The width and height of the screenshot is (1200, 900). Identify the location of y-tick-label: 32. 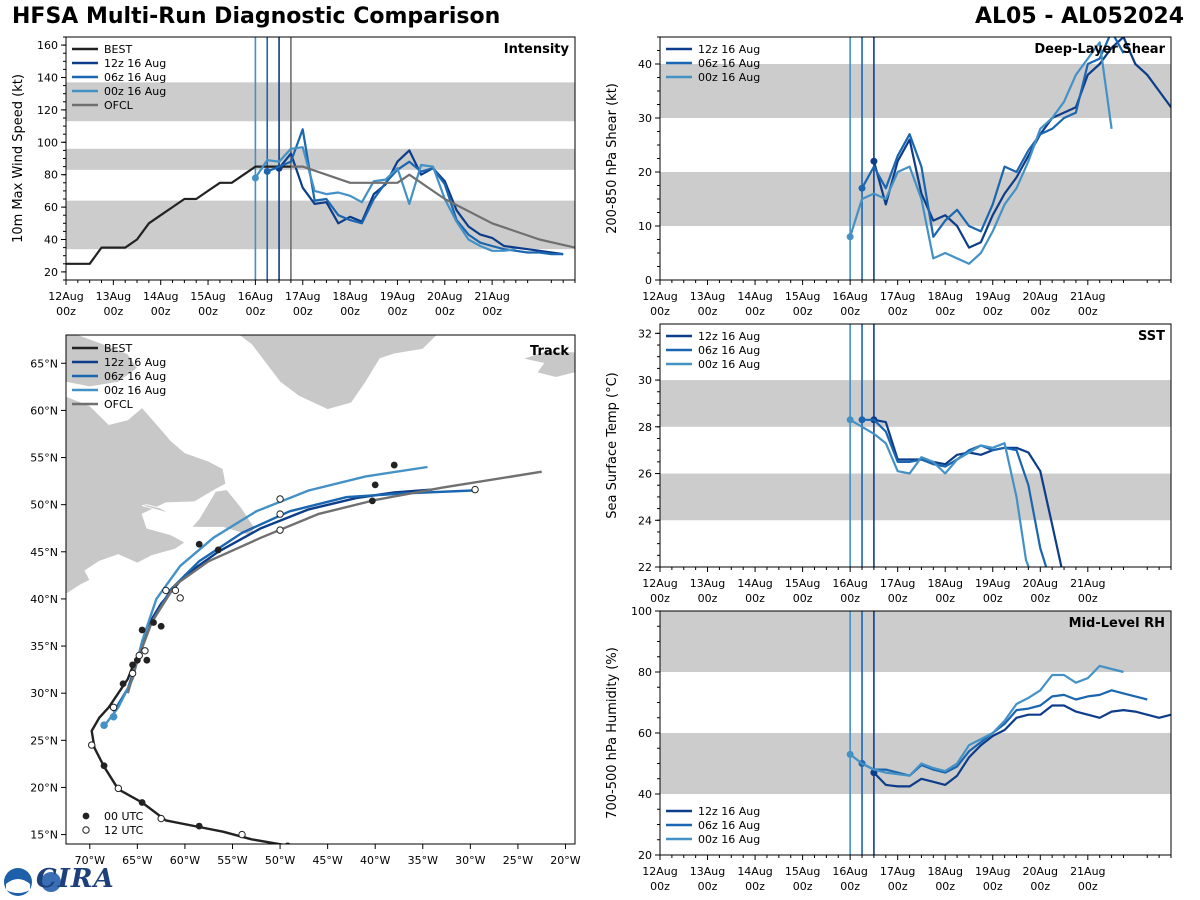
(645, 333).